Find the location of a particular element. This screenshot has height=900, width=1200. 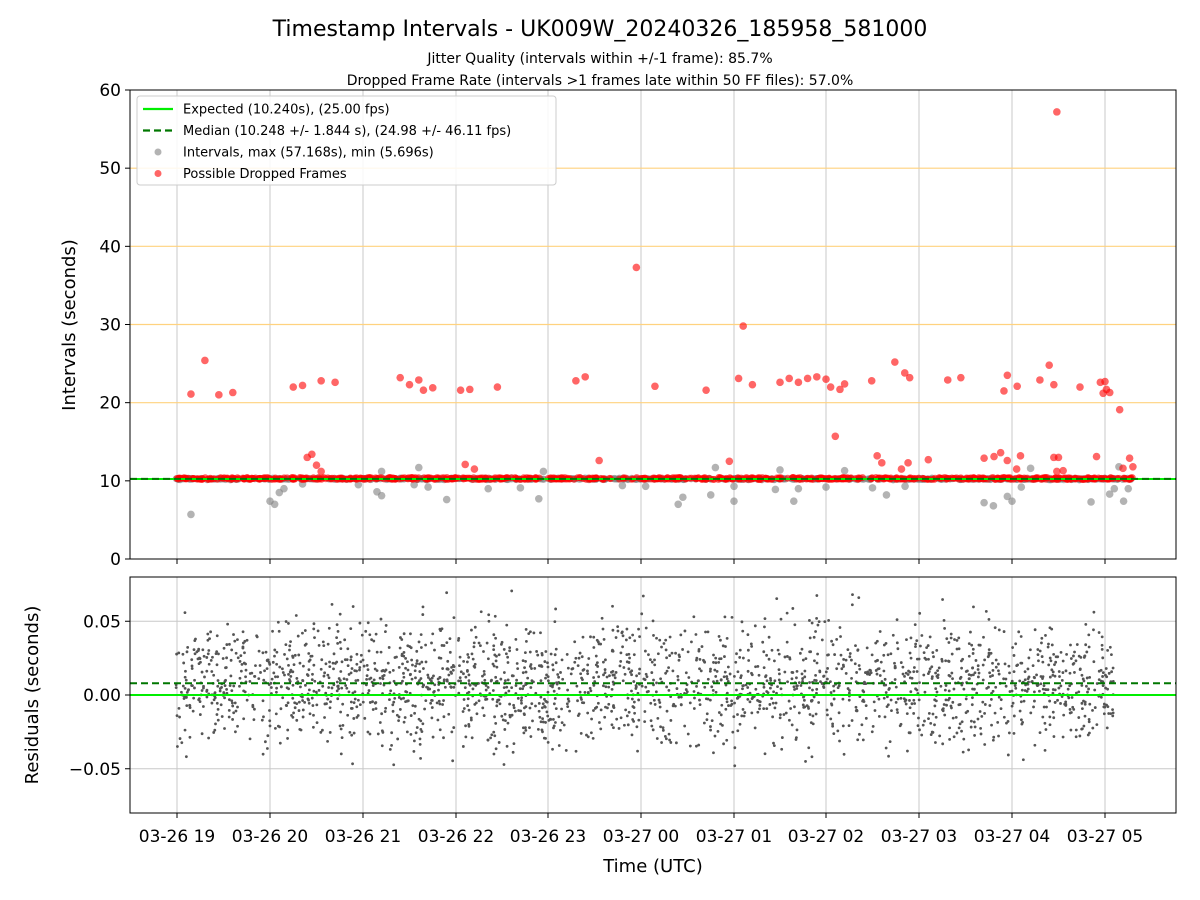

interval-point is located at coordinates (984, 502).